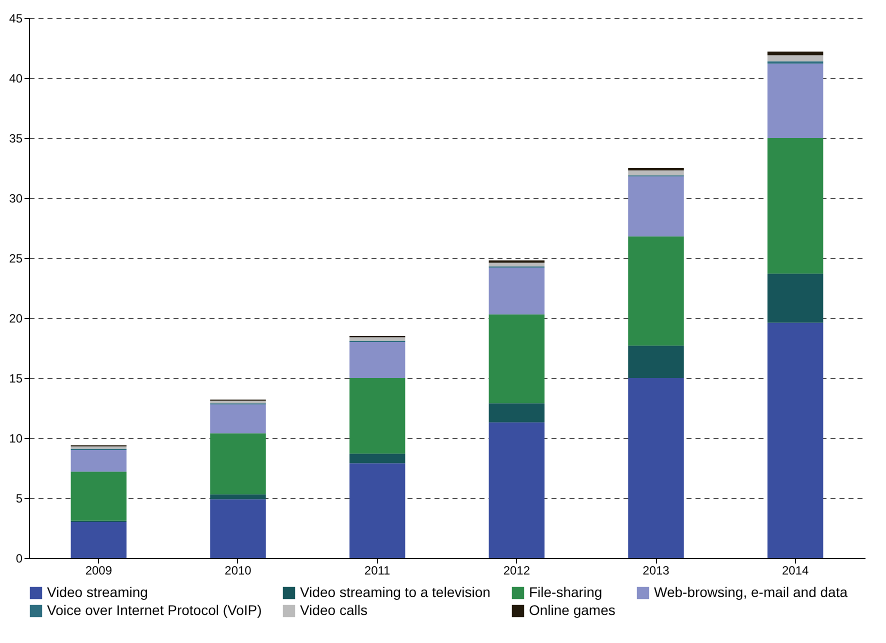 The width and height of the screenshot is (886, 643). I want to click on x-tick-label: 2009, so click(98, 571).